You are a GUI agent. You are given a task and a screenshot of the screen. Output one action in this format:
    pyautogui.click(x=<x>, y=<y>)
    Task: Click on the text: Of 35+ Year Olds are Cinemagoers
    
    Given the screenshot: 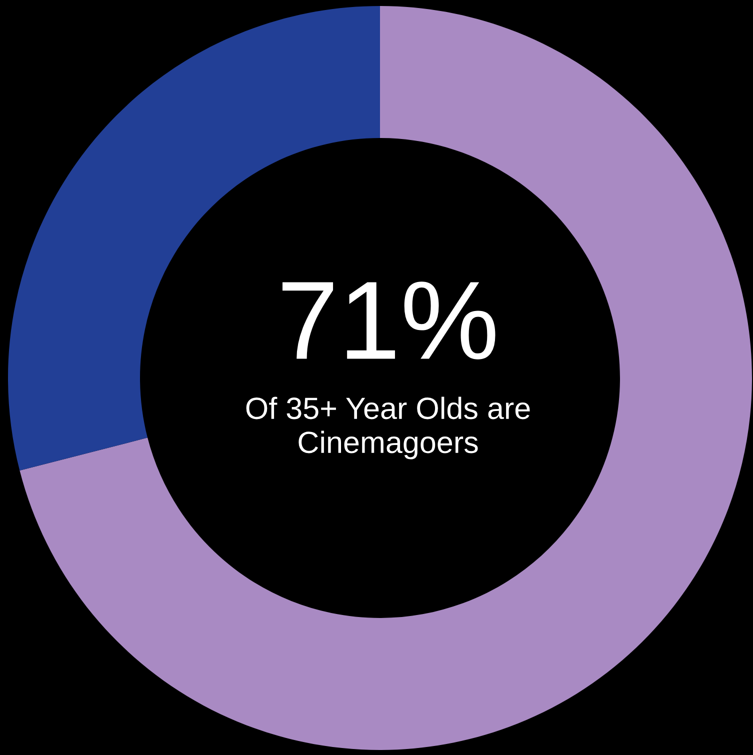 What is the action you would take?
    pyautogui.click(x=388, y=428)
    